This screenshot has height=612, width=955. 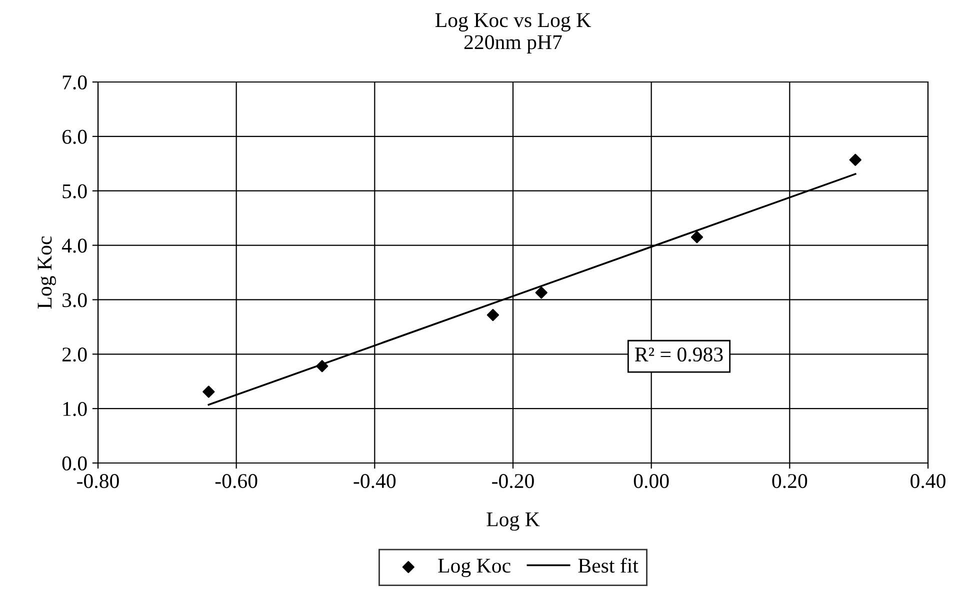 What do you see at coordinates (98, 481) in the screenshot?
I see `x-tick-label: -0.80` at bounding box center [98, 481].